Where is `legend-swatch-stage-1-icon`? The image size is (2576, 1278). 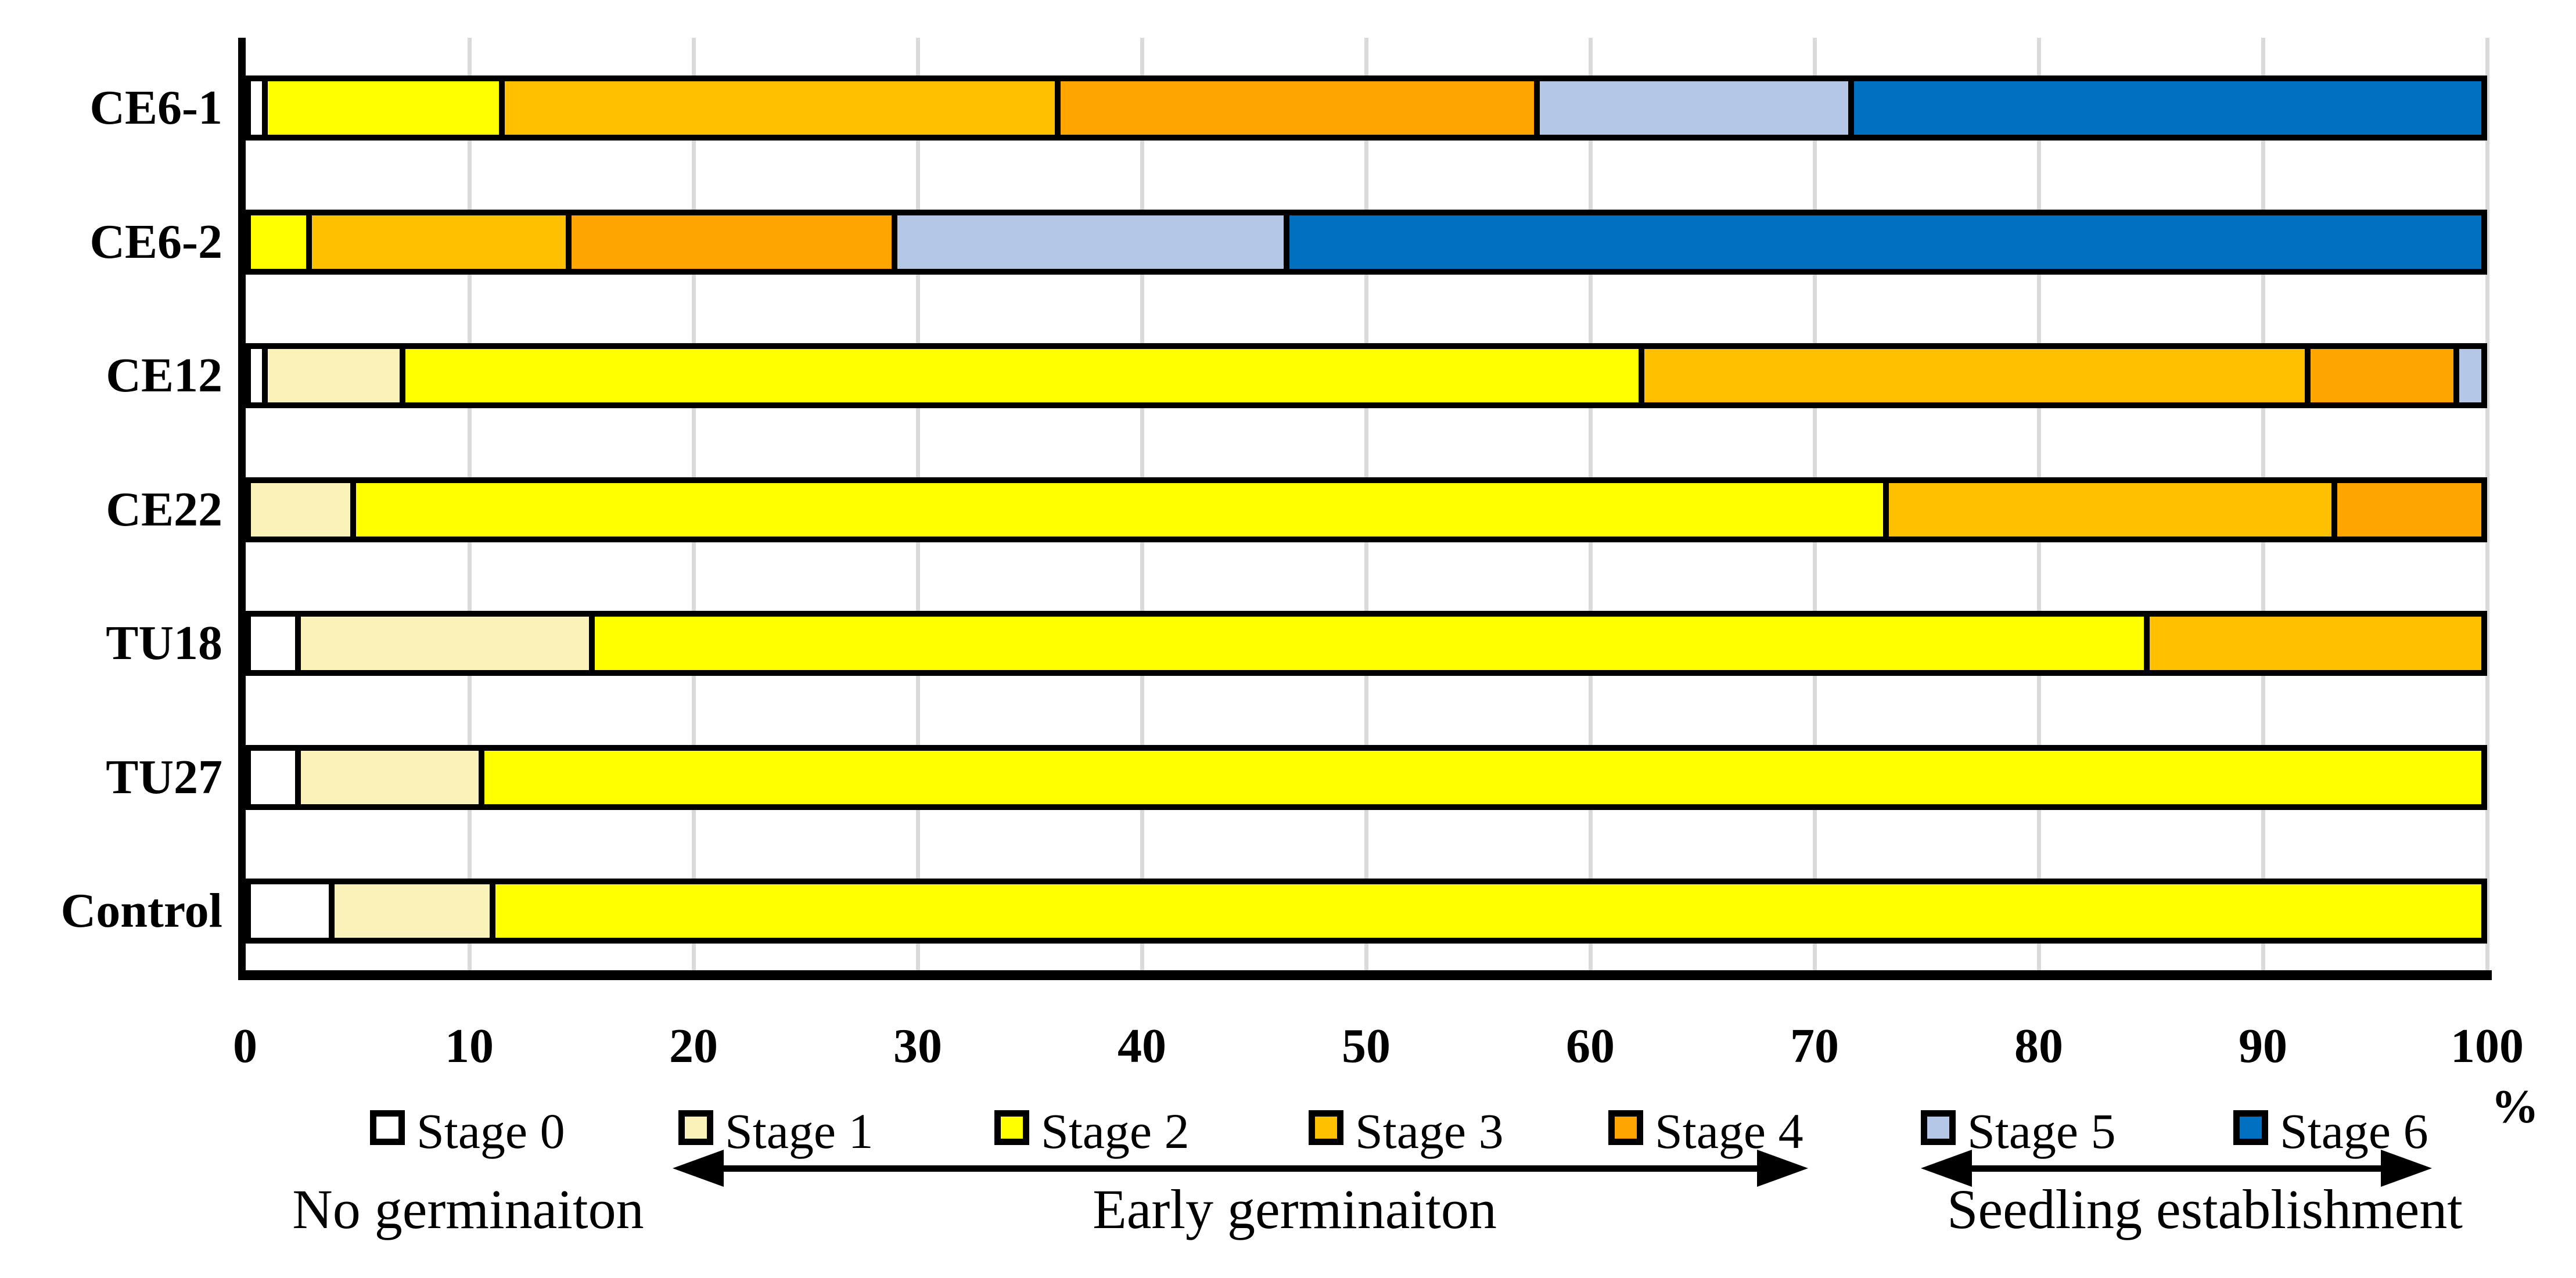
legend-swatch-stage-1-icon is located at coordinates (695, 1128).